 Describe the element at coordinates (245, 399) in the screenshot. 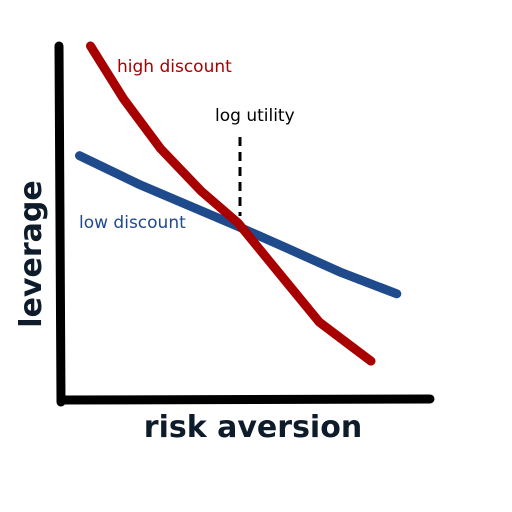

I see `x-axis-line` at that location.